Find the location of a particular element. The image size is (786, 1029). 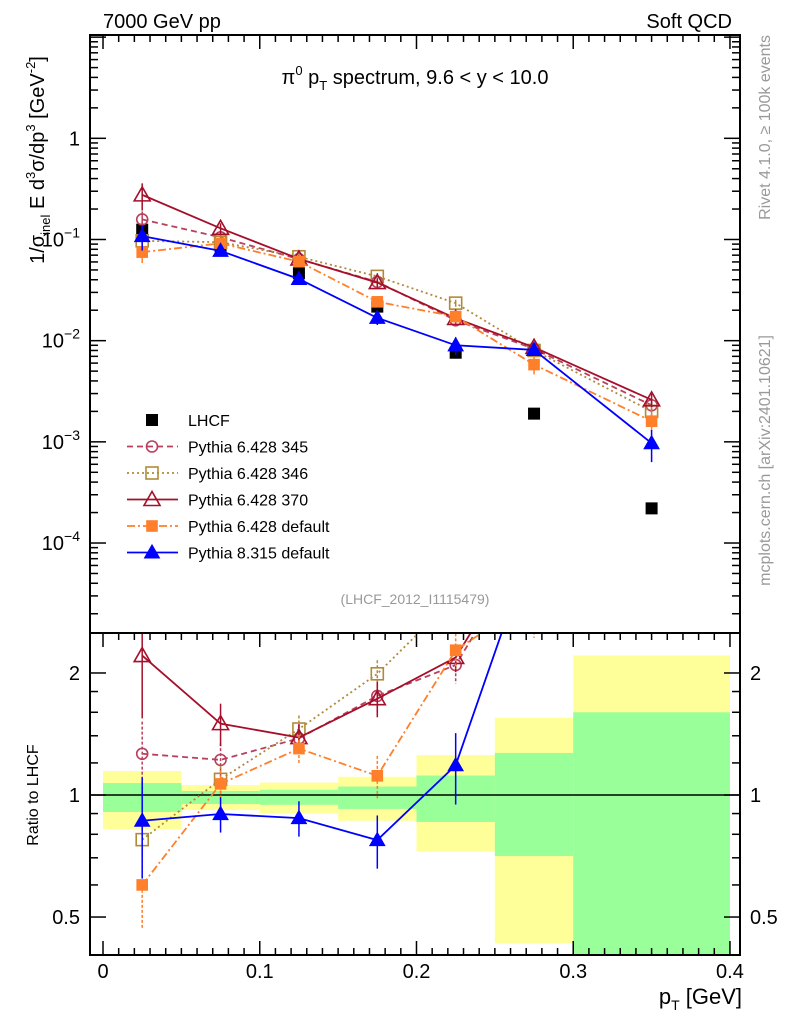

chart-title: π0 pT spectrum, 9.6 < y < 10.0 is located at coordinates (415, 78).